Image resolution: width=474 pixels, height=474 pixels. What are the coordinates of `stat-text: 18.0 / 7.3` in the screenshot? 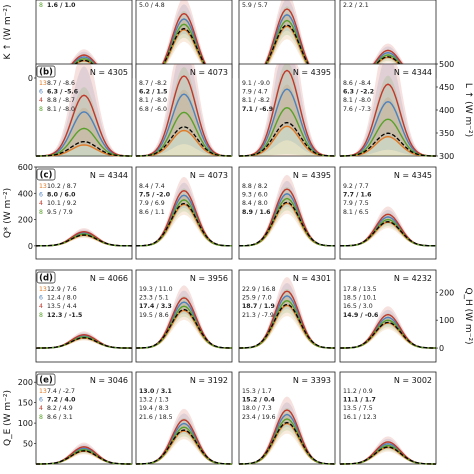 It's located at (257, 408).